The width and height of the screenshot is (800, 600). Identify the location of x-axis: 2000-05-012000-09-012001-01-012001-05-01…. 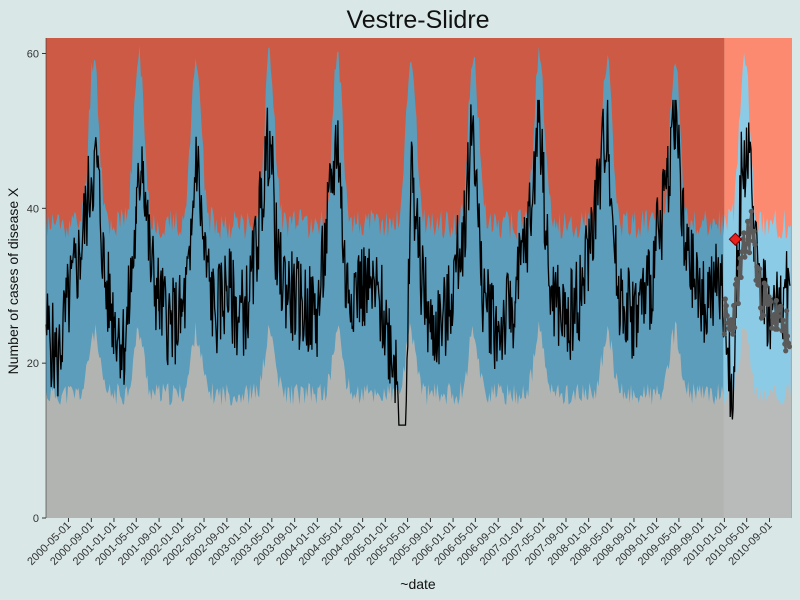
(400, 543).